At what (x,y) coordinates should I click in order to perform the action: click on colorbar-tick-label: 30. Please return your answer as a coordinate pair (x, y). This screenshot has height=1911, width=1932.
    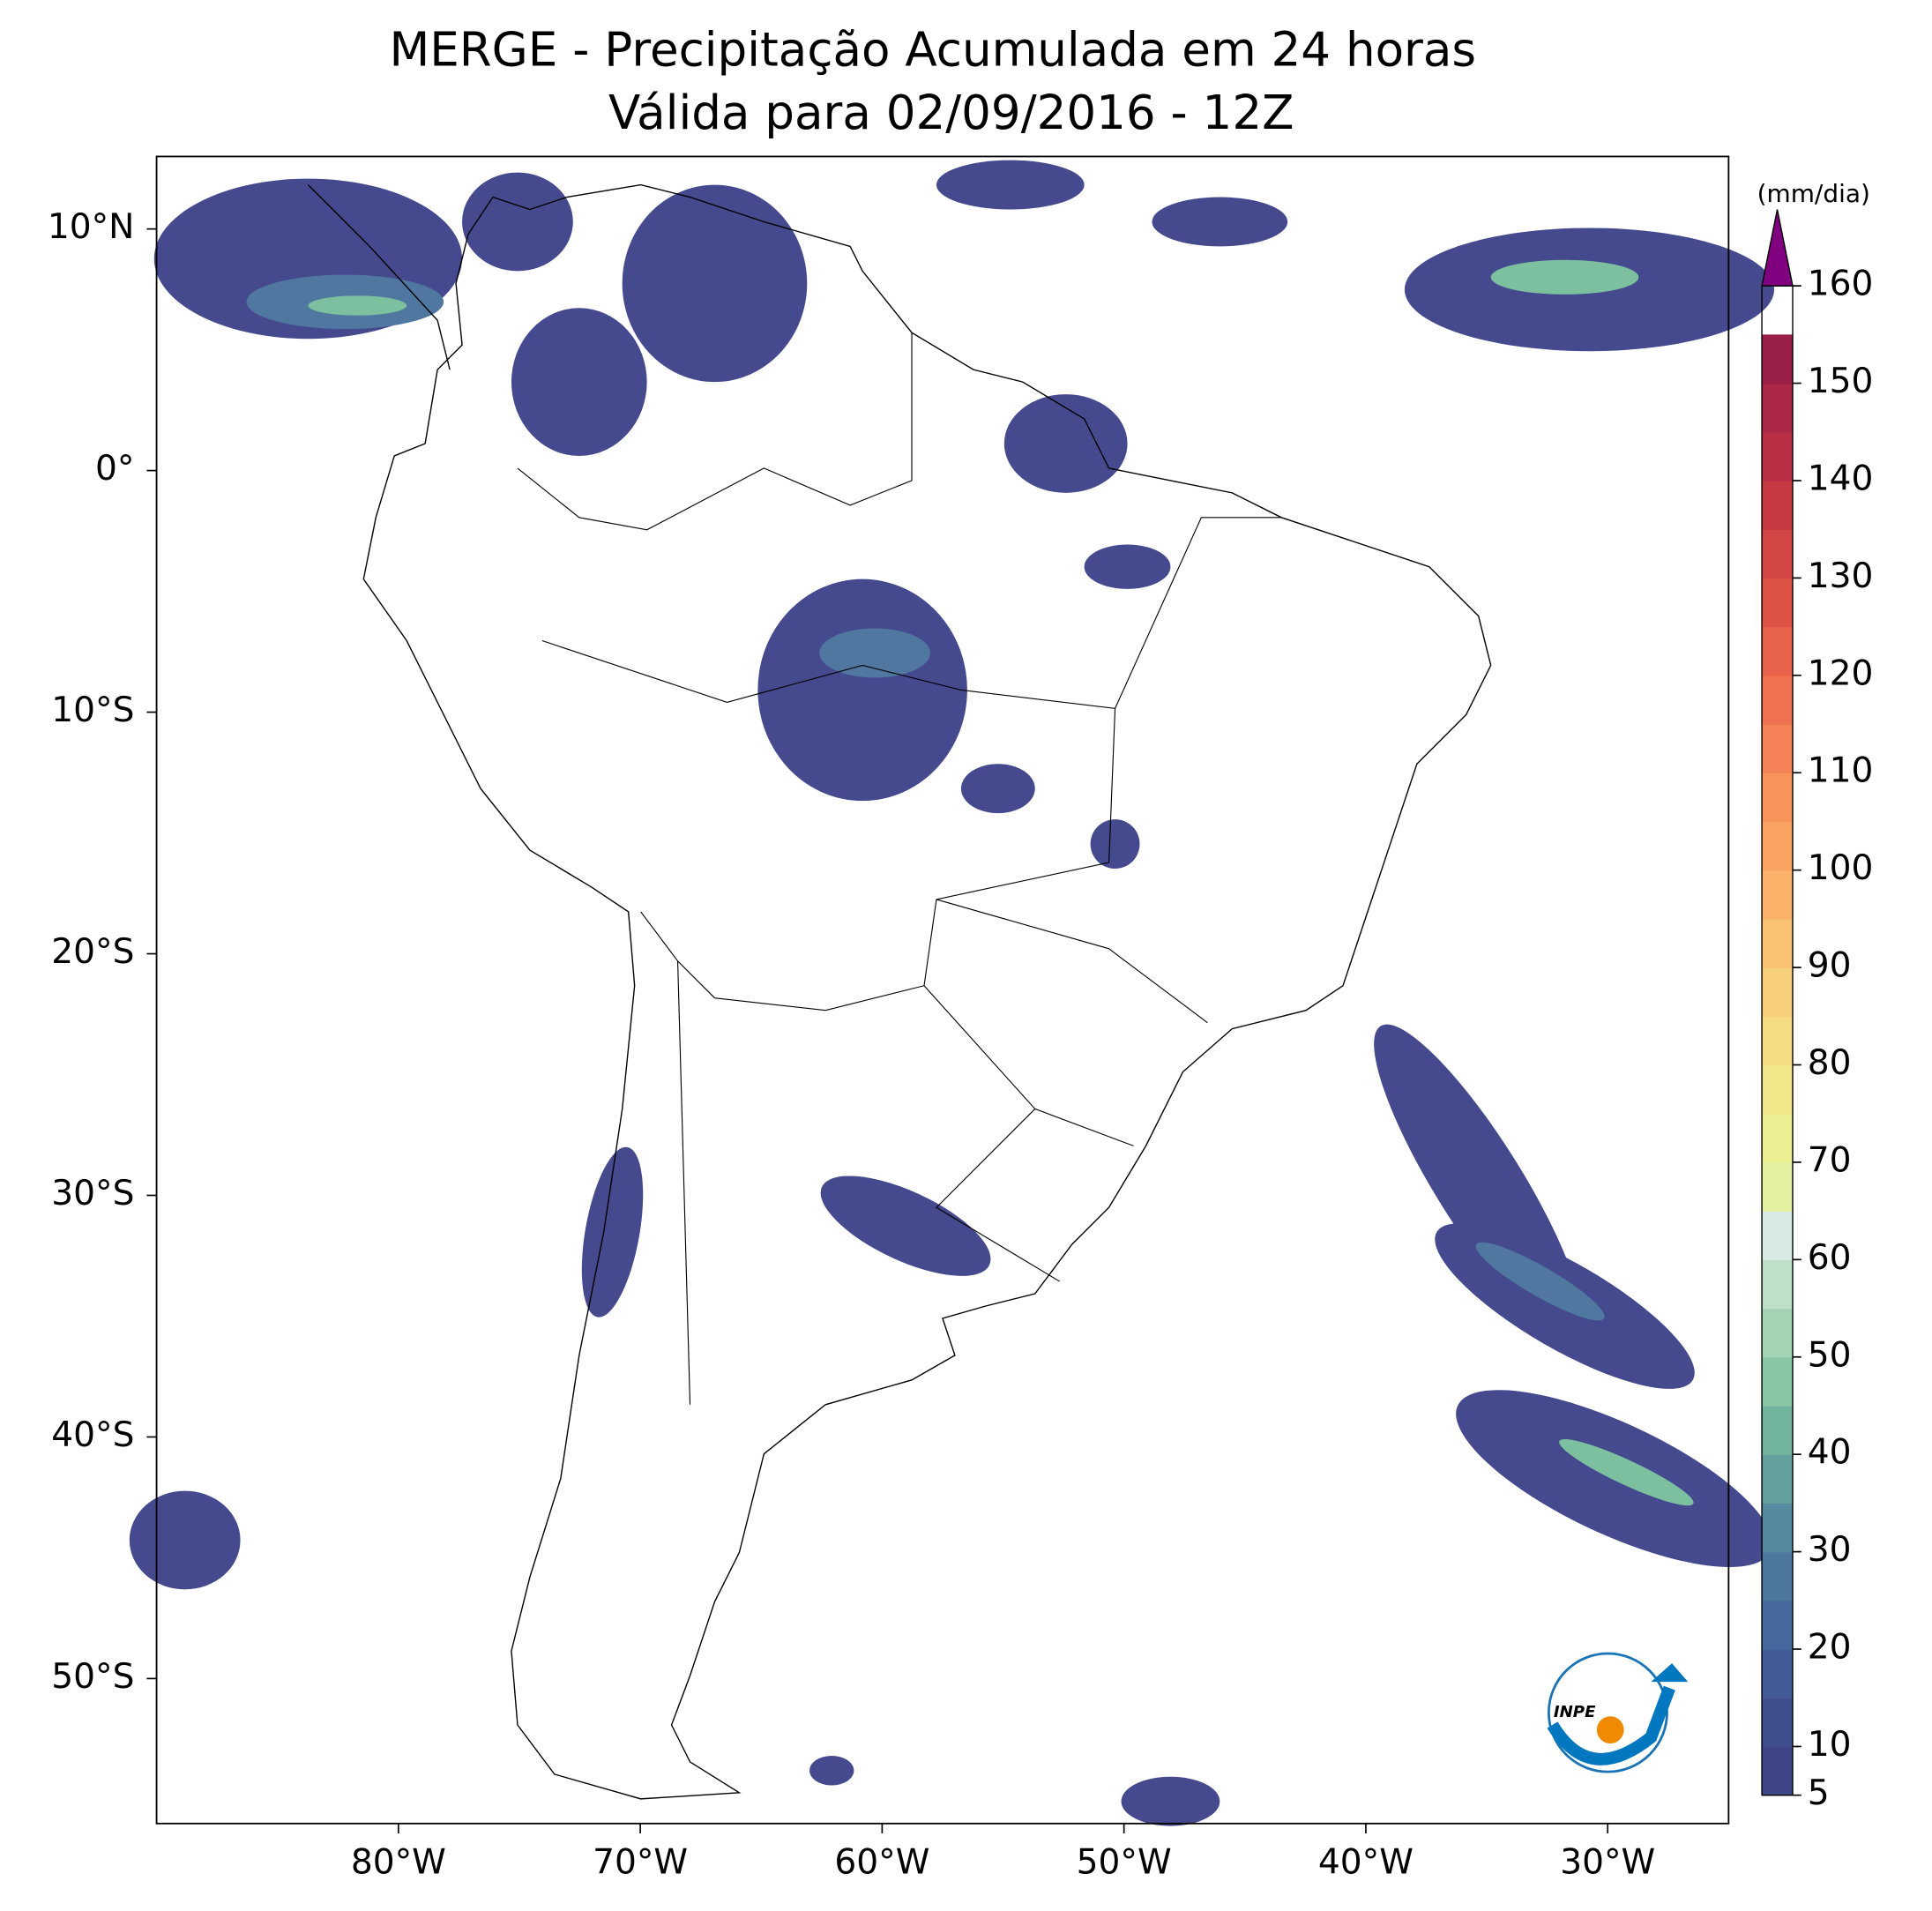
    Looking at the image, I should click on (1830, 1550).